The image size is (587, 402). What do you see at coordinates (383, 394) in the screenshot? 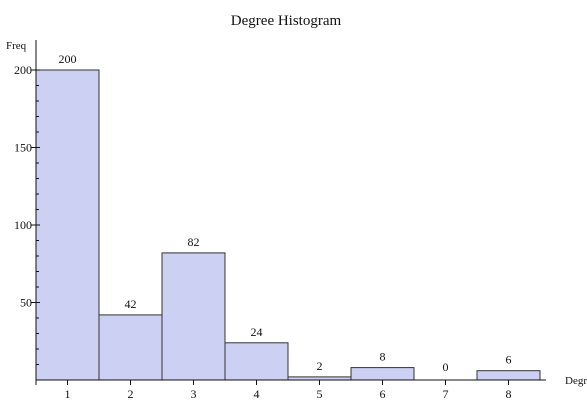
I see `x-tick-label-6: 6` at bounding box center [383, 394].